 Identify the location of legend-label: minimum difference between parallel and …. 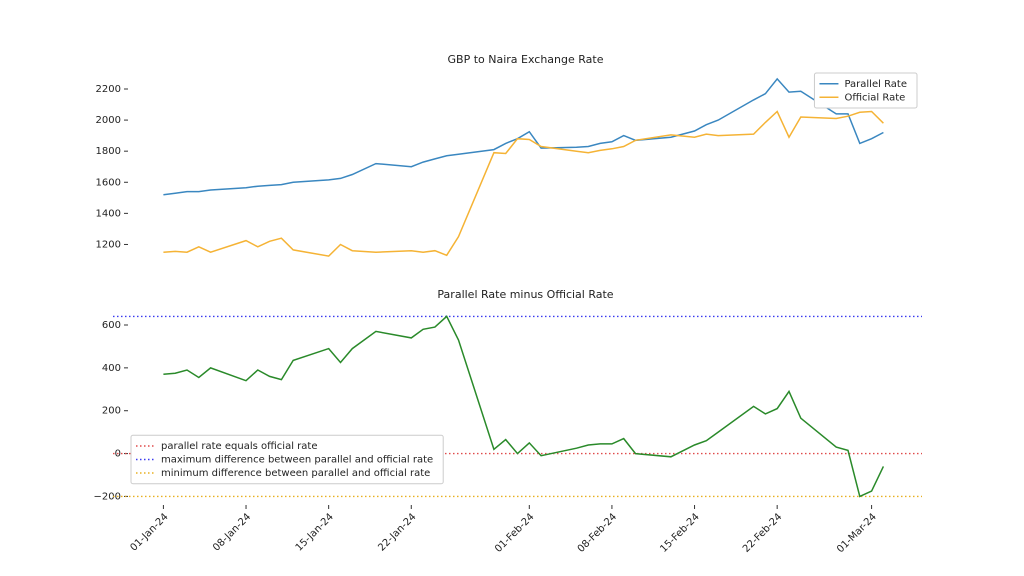
(295, 473).